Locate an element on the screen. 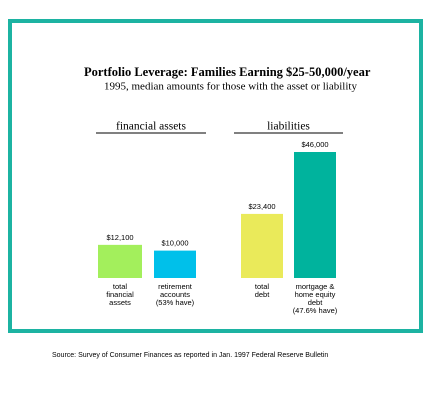 The image size is (432, 409). x-tick-label: (47.6% have) is located at coordinates (315, 310).